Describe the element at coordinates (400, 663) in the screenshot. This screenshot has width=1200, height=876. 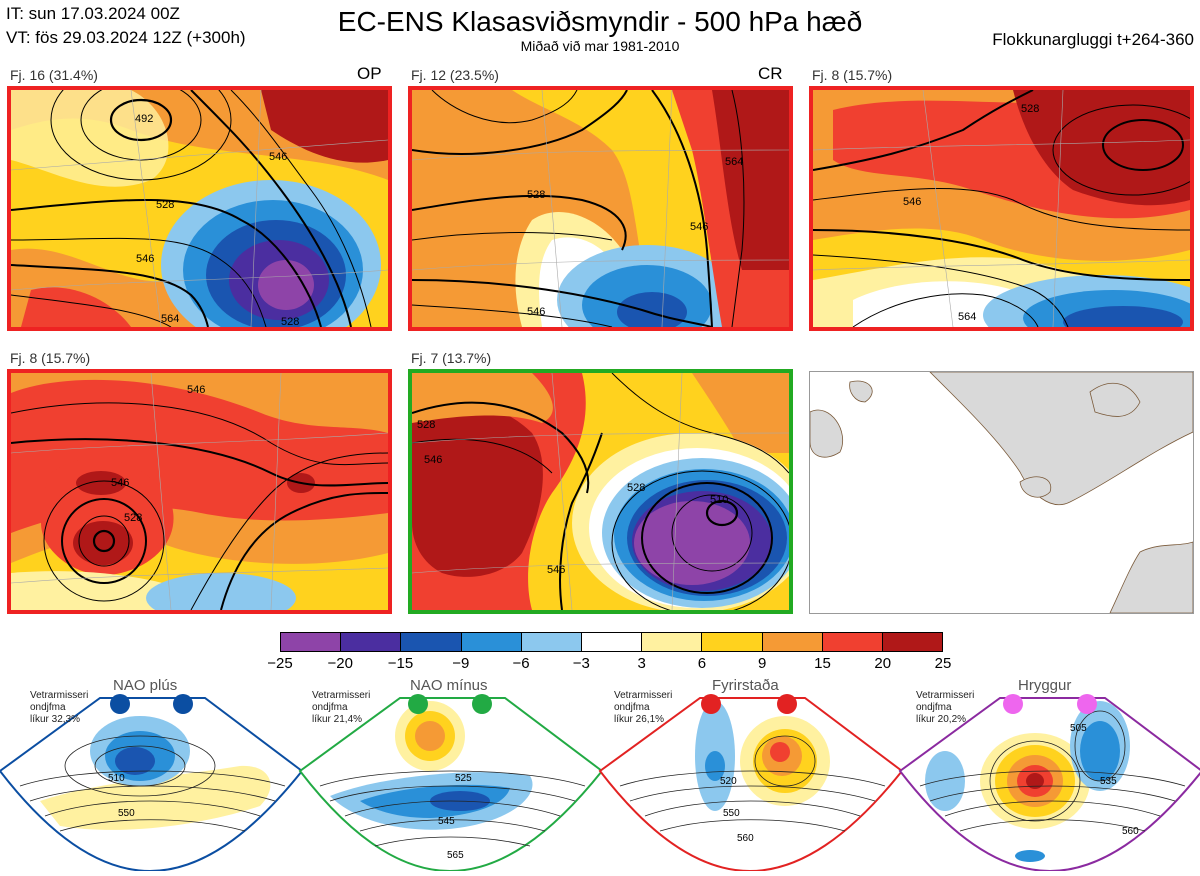
I see `colorbar-tick-label: −15` at that location.